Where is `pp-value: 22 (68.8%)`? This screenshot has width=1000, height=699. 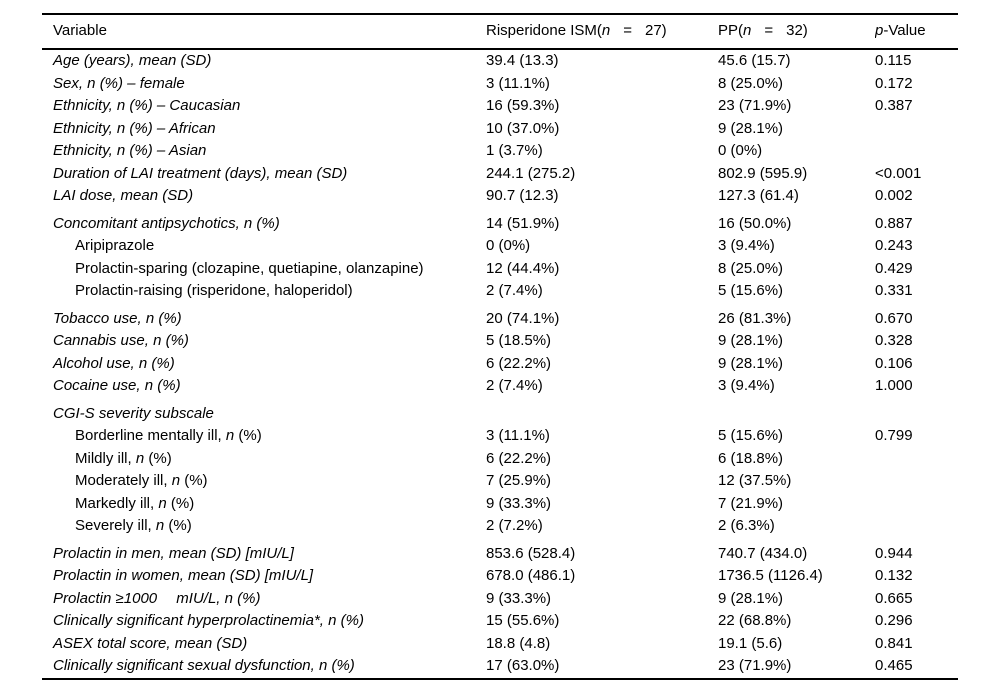
pp-value: 22 (68.8%) is located at coordinates (755, 620).